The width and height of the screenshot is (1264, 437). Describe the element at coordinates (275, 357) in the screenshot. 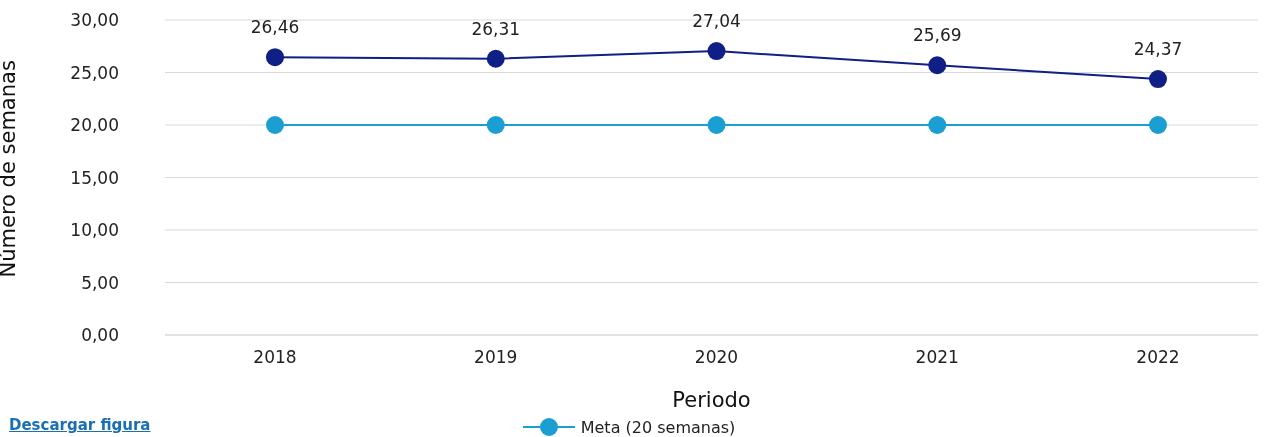

I see `x-tick-label: 2018` at that location.